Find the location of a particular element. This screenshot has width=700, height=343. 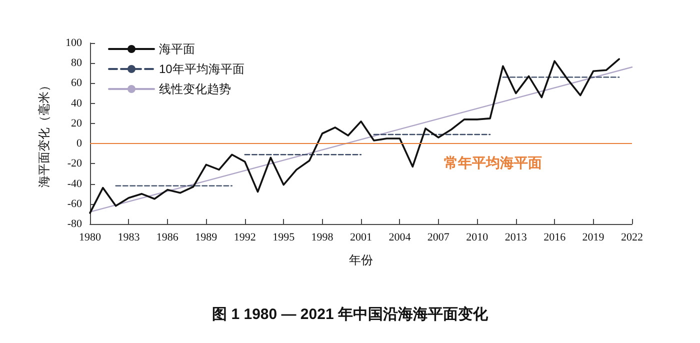

legend-label: 线性变化趋势 is located at coordinates (195, 89).